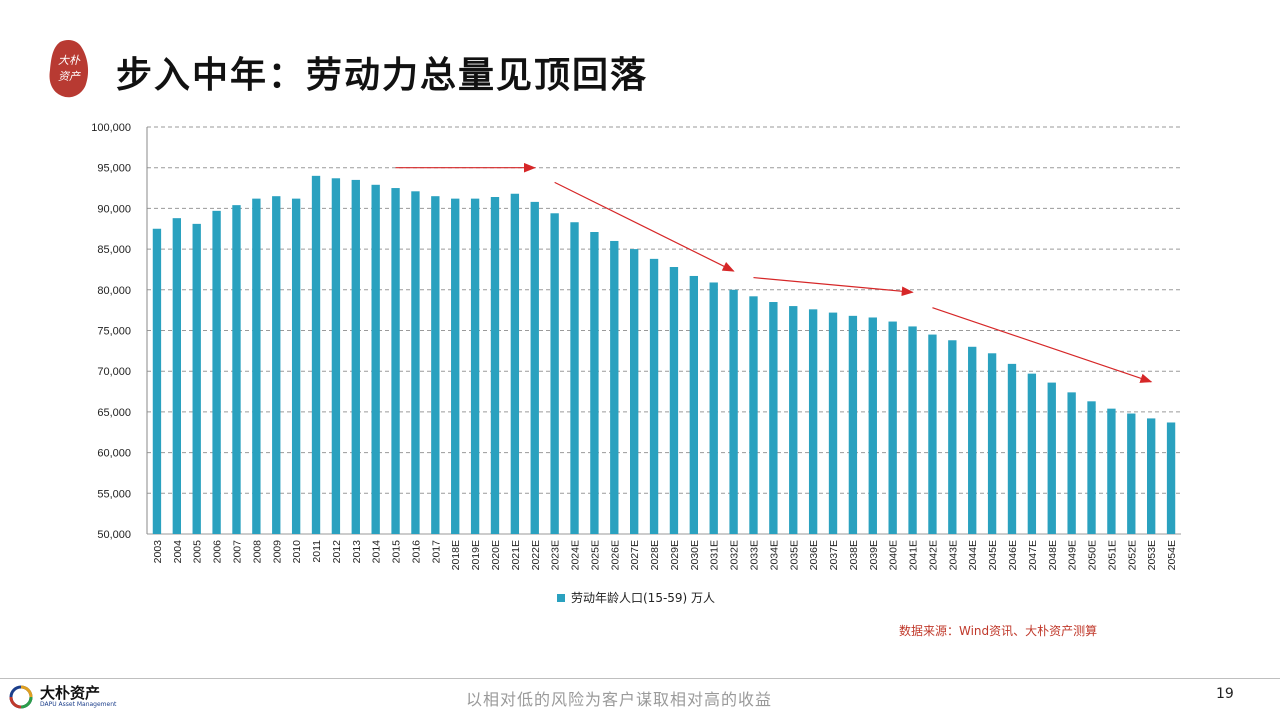  I want to click on bar-2042E, so click(932, 434).